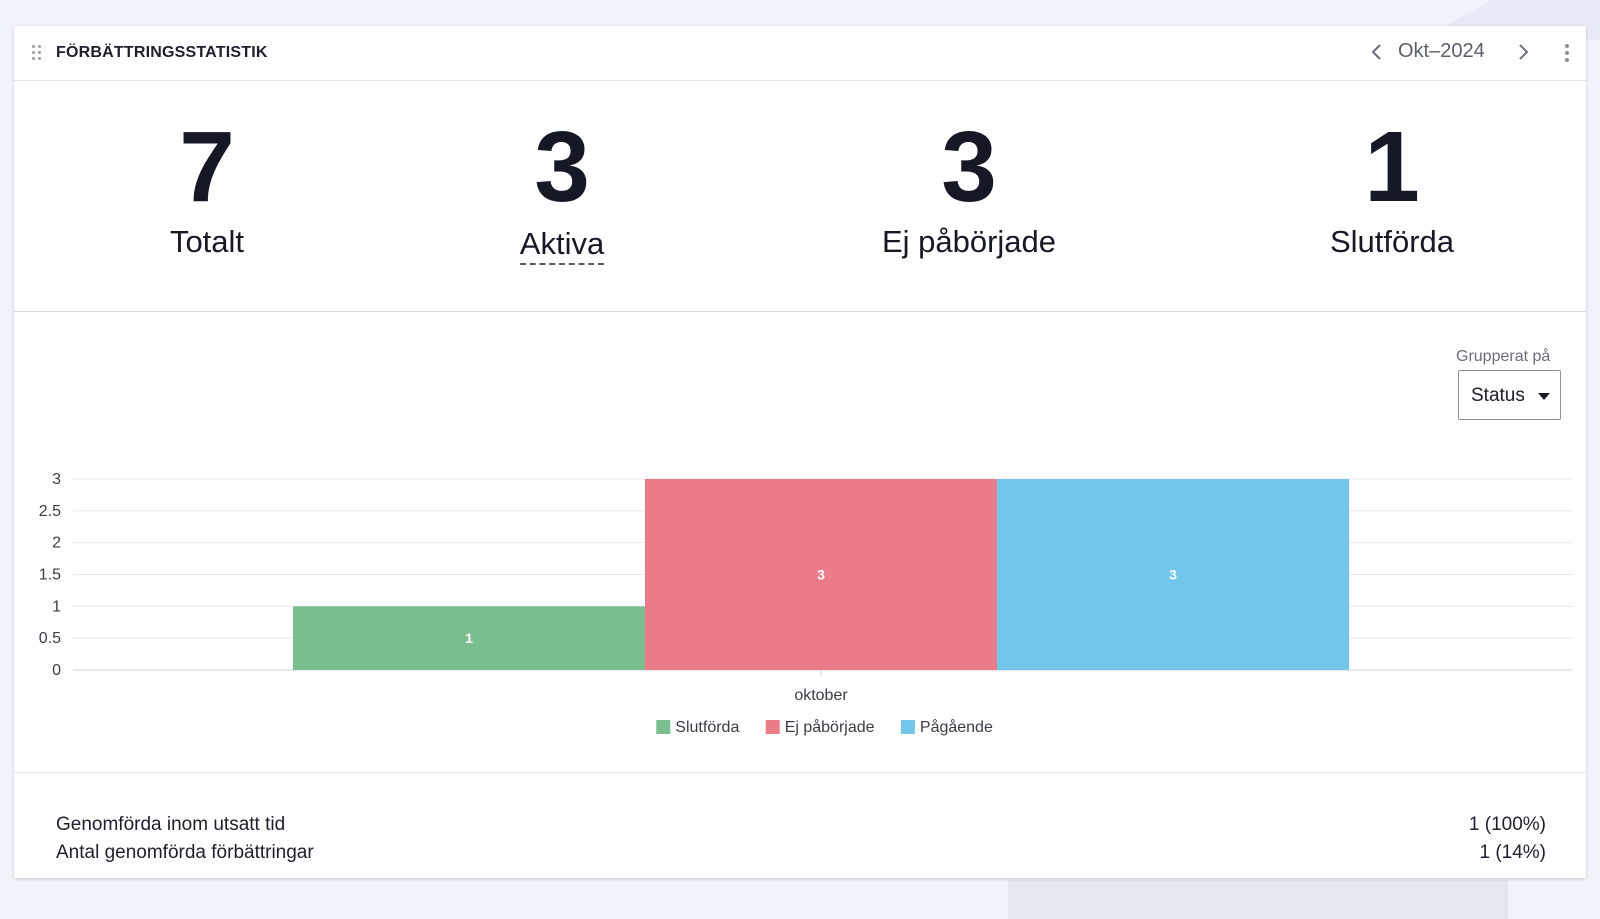 This screenshot has width=1600, height=919. I want to click on summary-label: Antal genomförda förbättringar, so click(185, 852).